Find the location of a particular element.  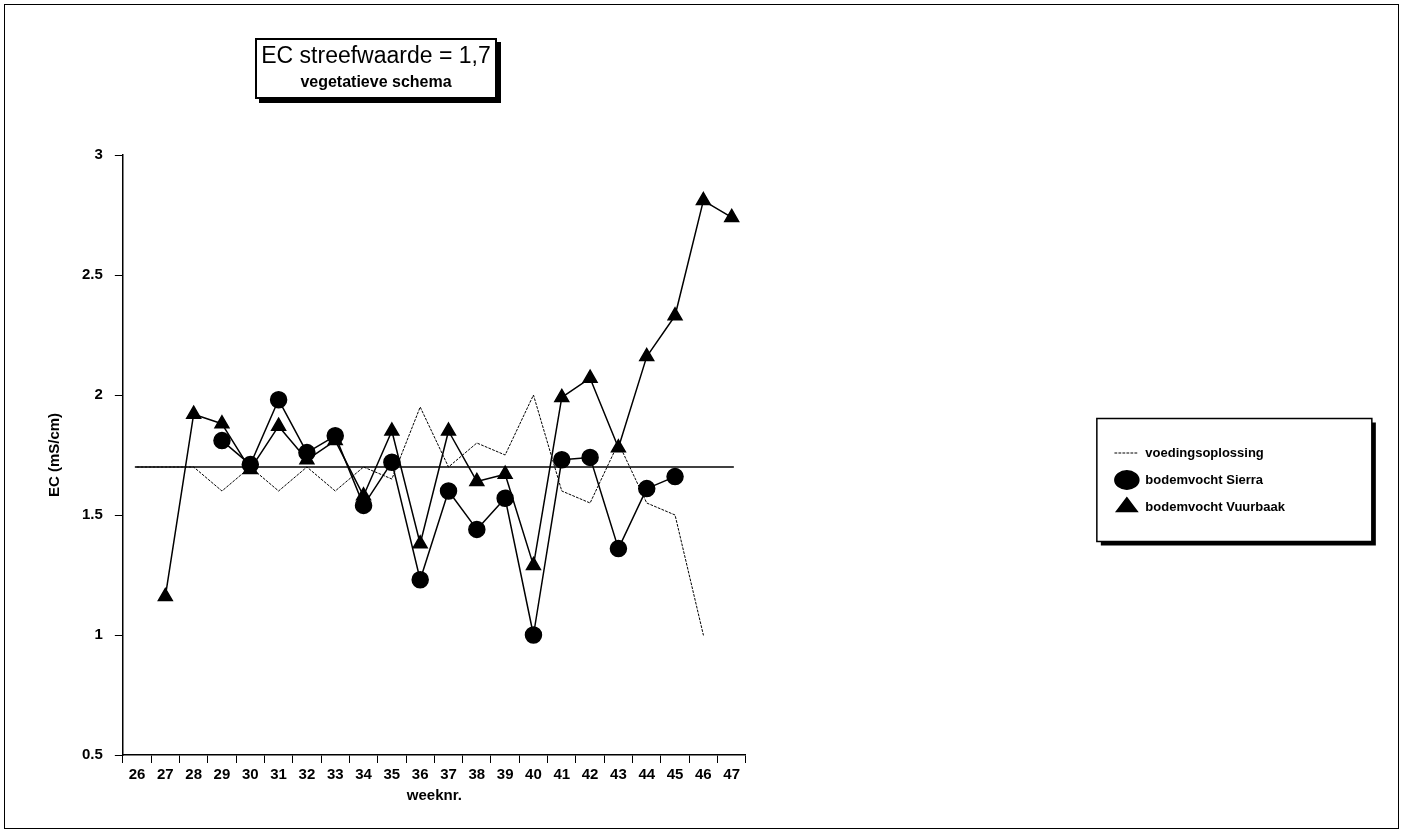

x-tick-label: 30 is located at coordinates (250, 774).